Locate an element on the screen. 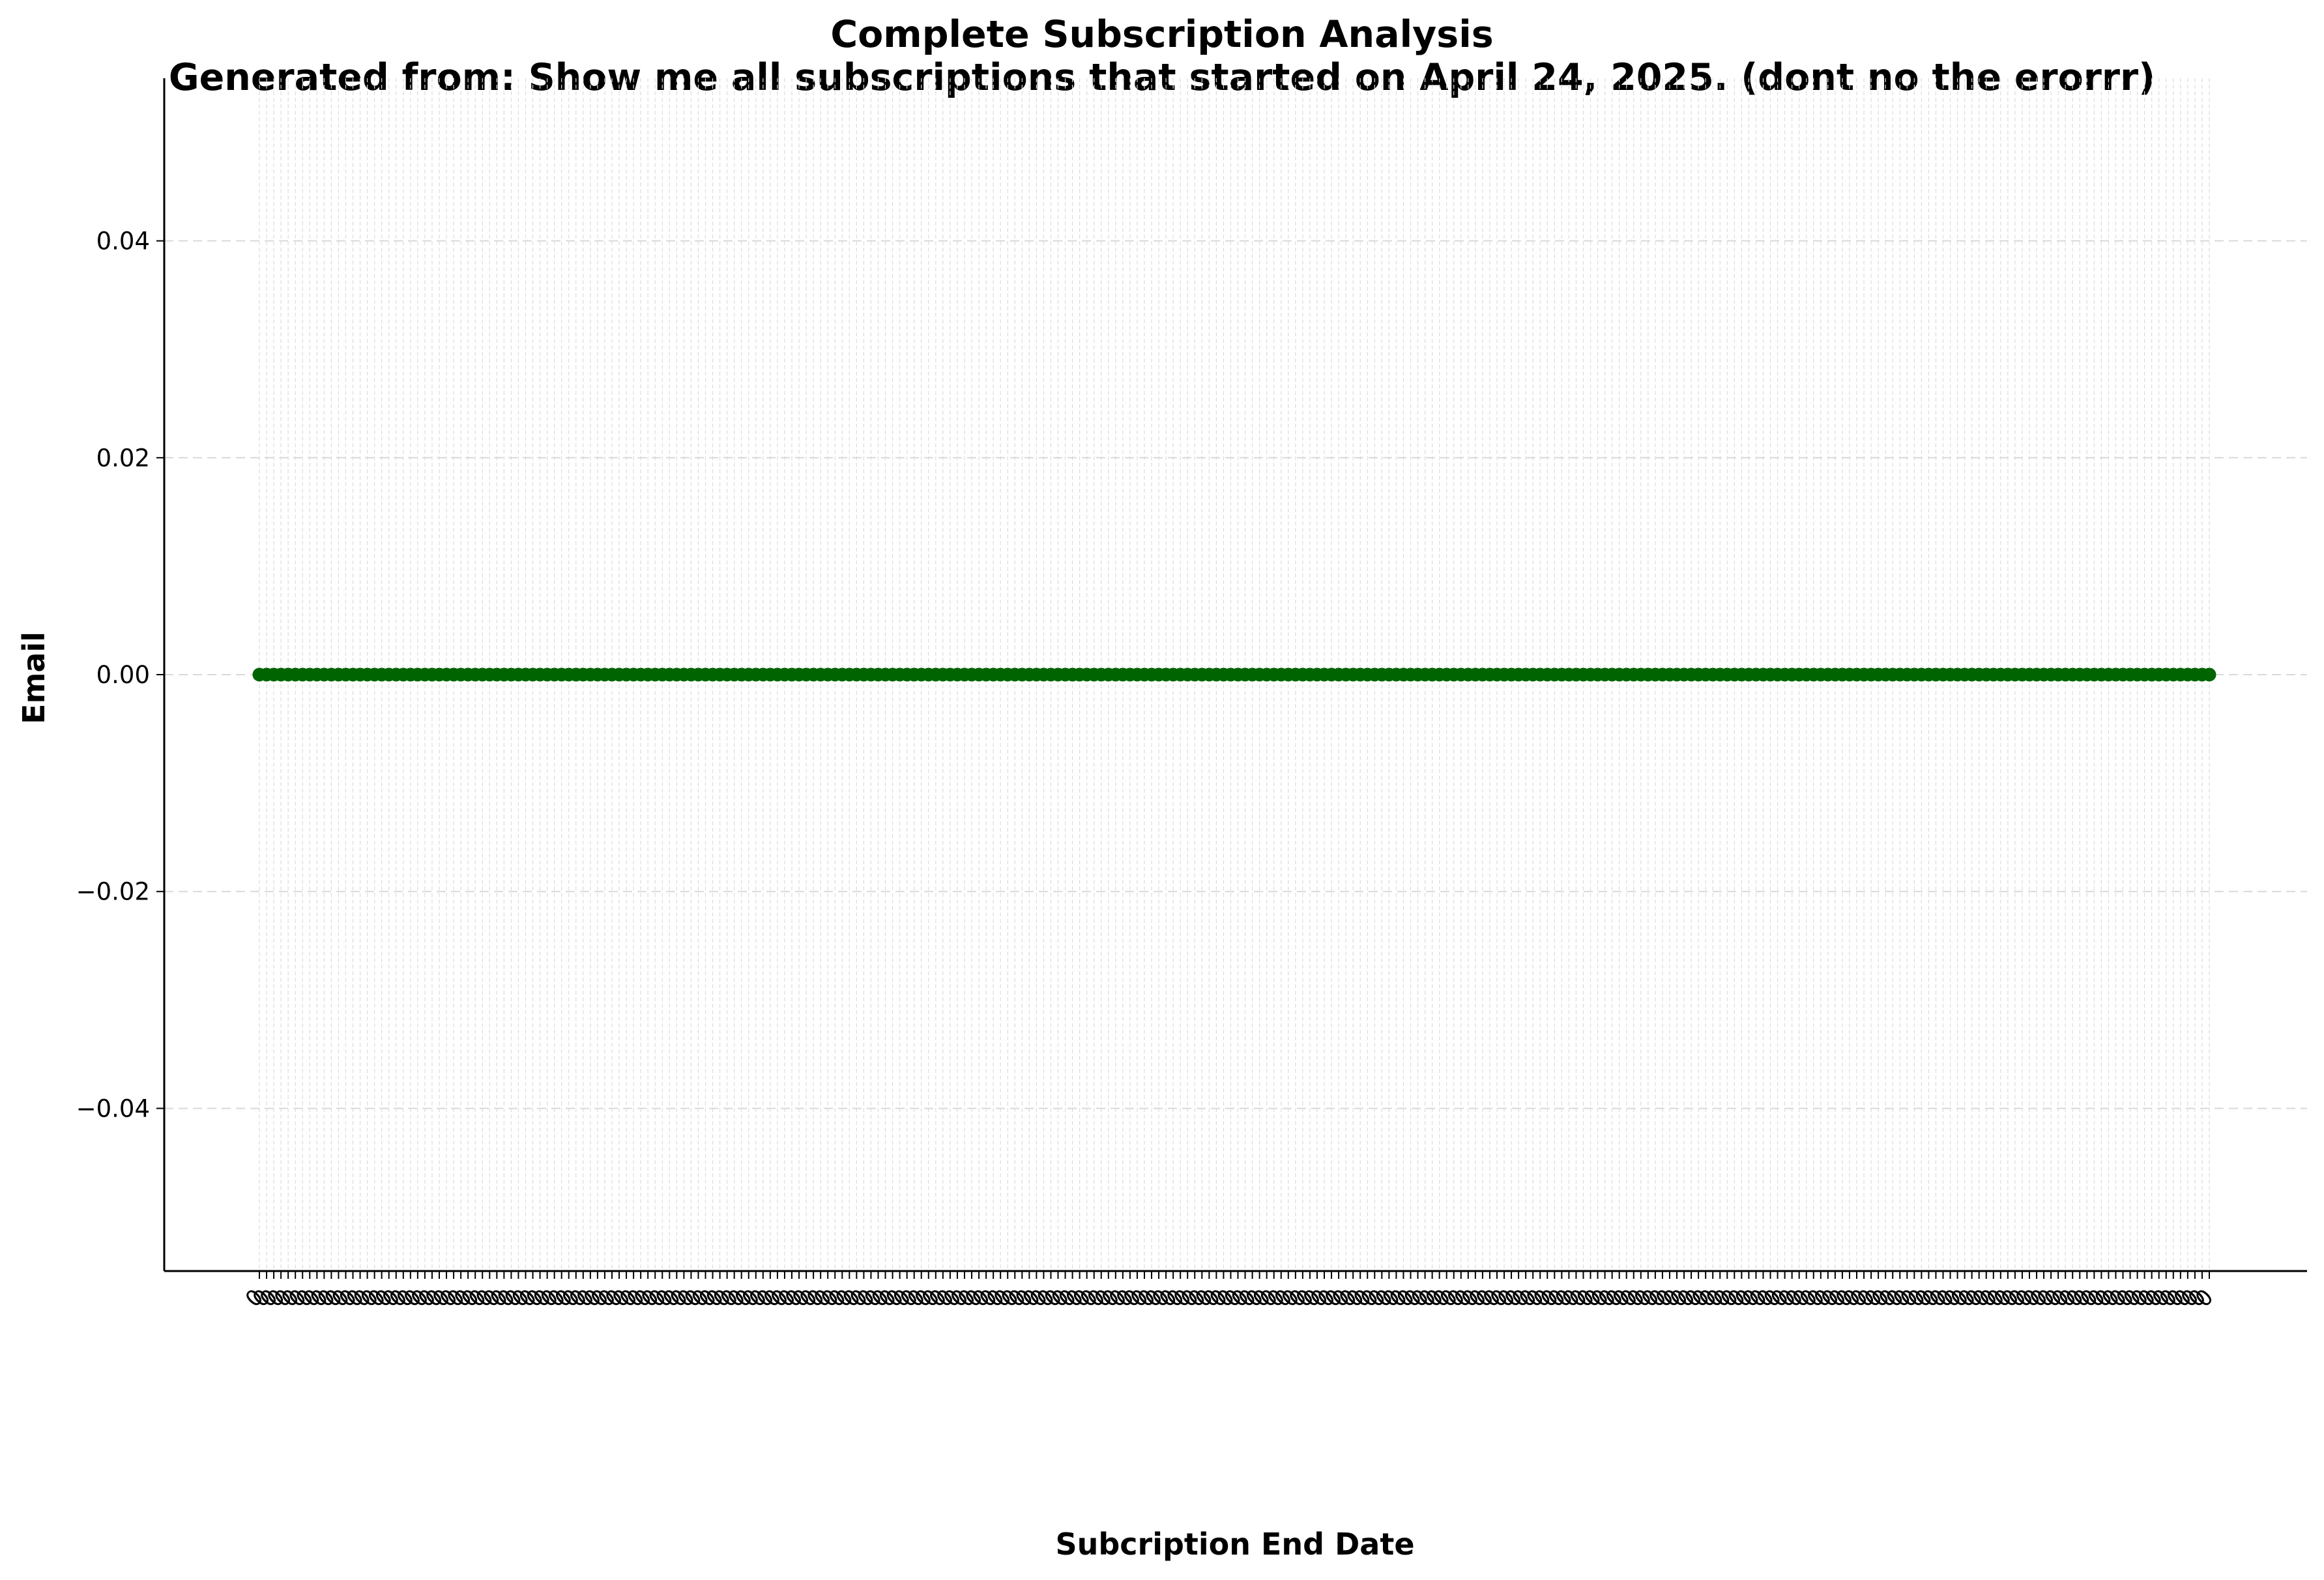 The image size is (2324, 1580). y-axis-label: Email is located at coordinates (33, 678).